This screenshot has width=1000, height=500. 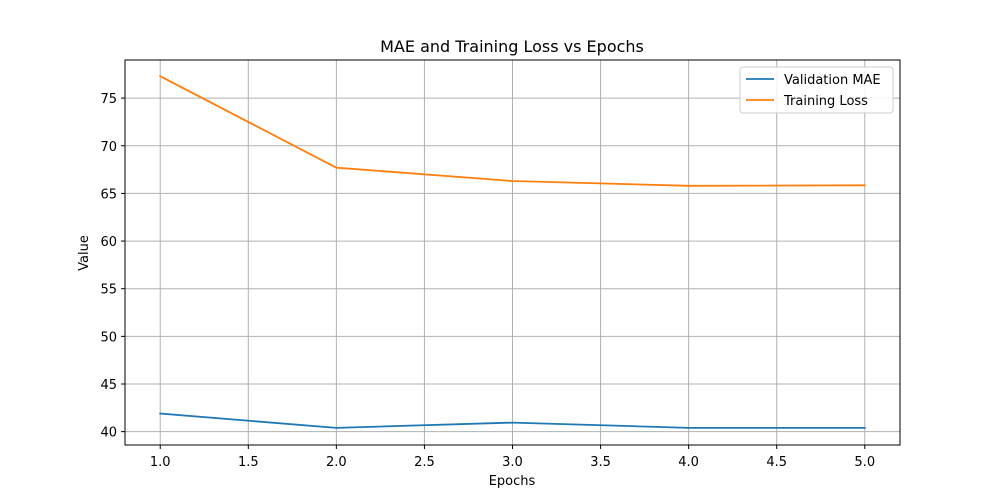 What do you see at coordinates (248, 462) in the screenshot?
I see `x-tick-label: 1.5` at bounding box center [248, 462].